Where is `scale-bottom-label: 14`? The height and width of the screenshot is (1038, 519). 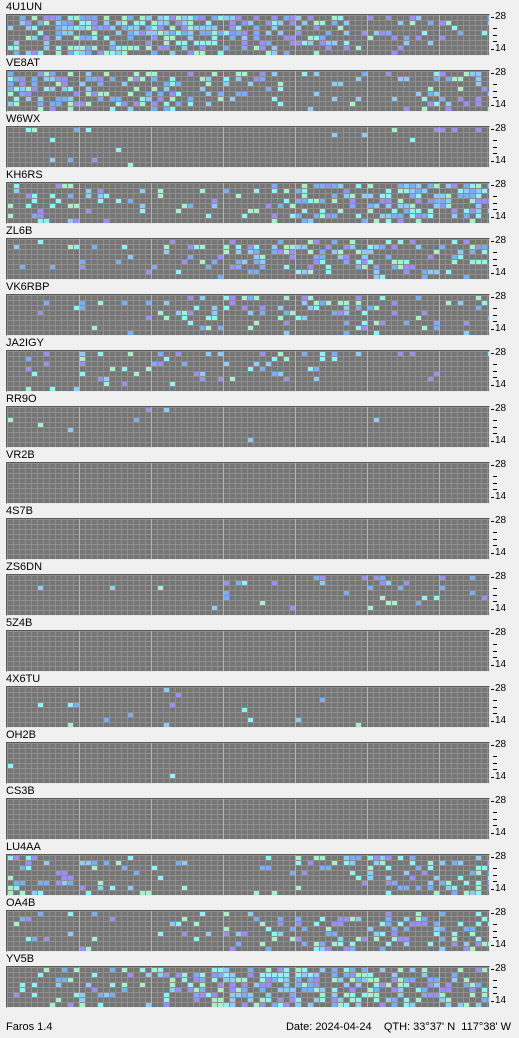 scale-bottom-label: 14 is located at coordinates (501, 216).